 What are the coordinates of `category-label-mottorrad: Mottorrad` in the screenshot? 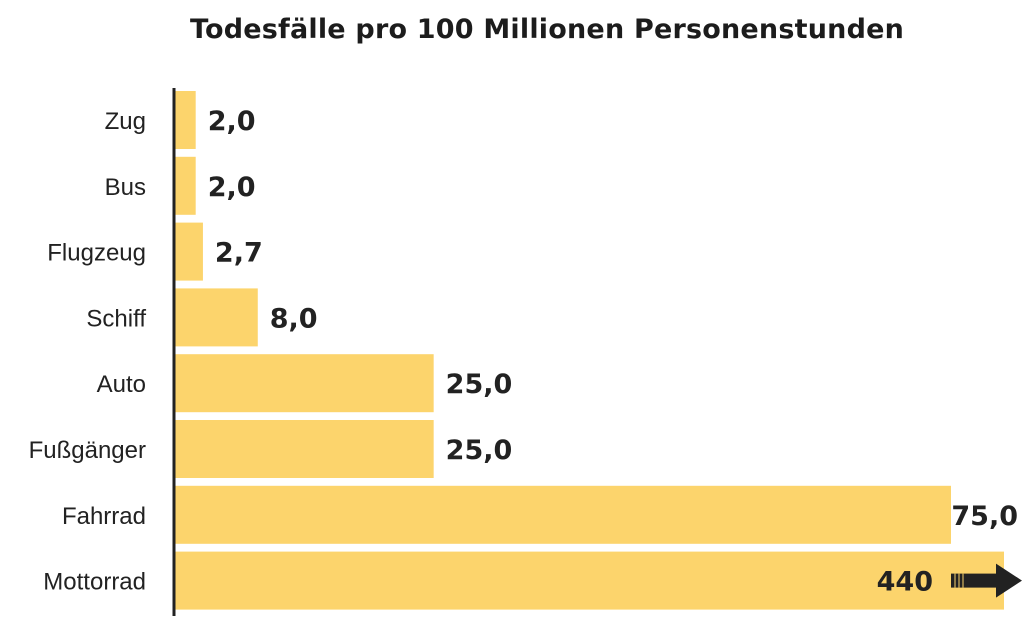 It's located at (94, 582).